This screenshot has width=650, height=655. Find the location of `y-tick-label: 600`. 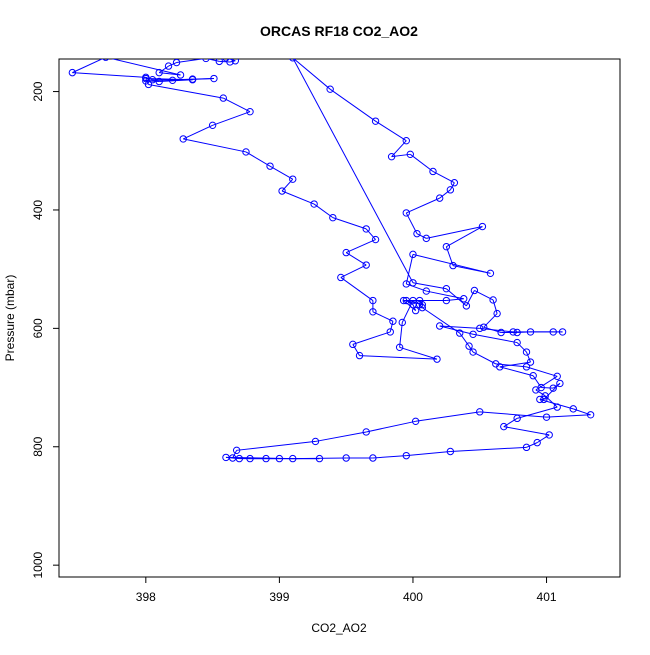

y-tick-label: 600 is located at coordinates (38, 328).